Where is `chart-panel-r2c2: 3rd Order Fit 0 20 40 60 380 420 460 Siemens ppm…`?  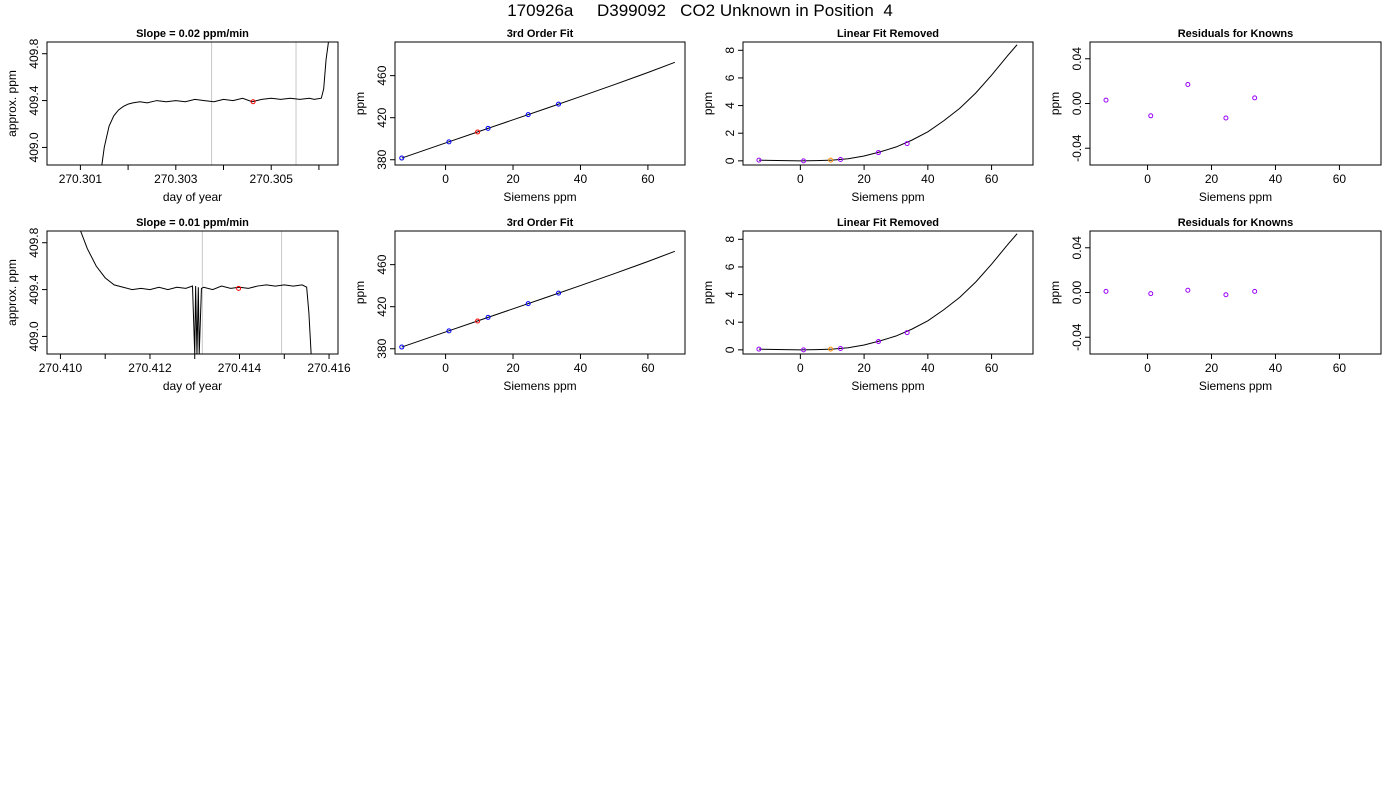 chart-panel-r2c2: 3rd Order Fit 0 20 40 60 380 420 460 Siemens ppm… is located at coordinates (519, 305).